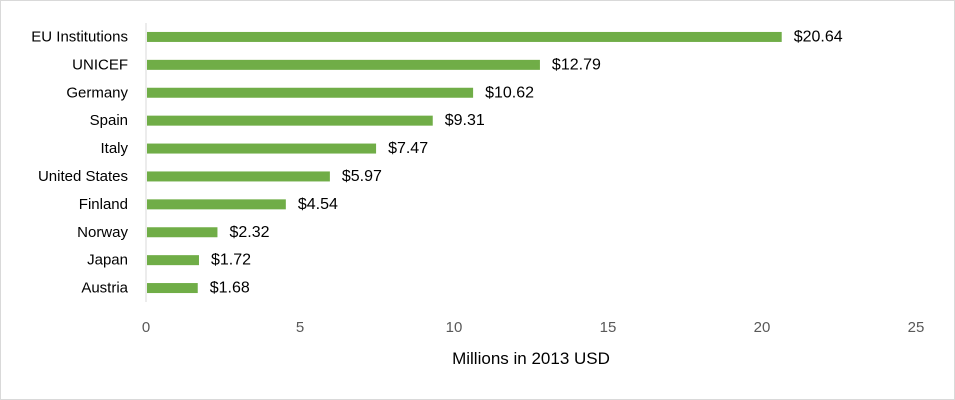 The image size is (955, 400). Describe the element at coordinates (146, 327) in the screenshot. I see `x-tick-label-0: 0` at that location.